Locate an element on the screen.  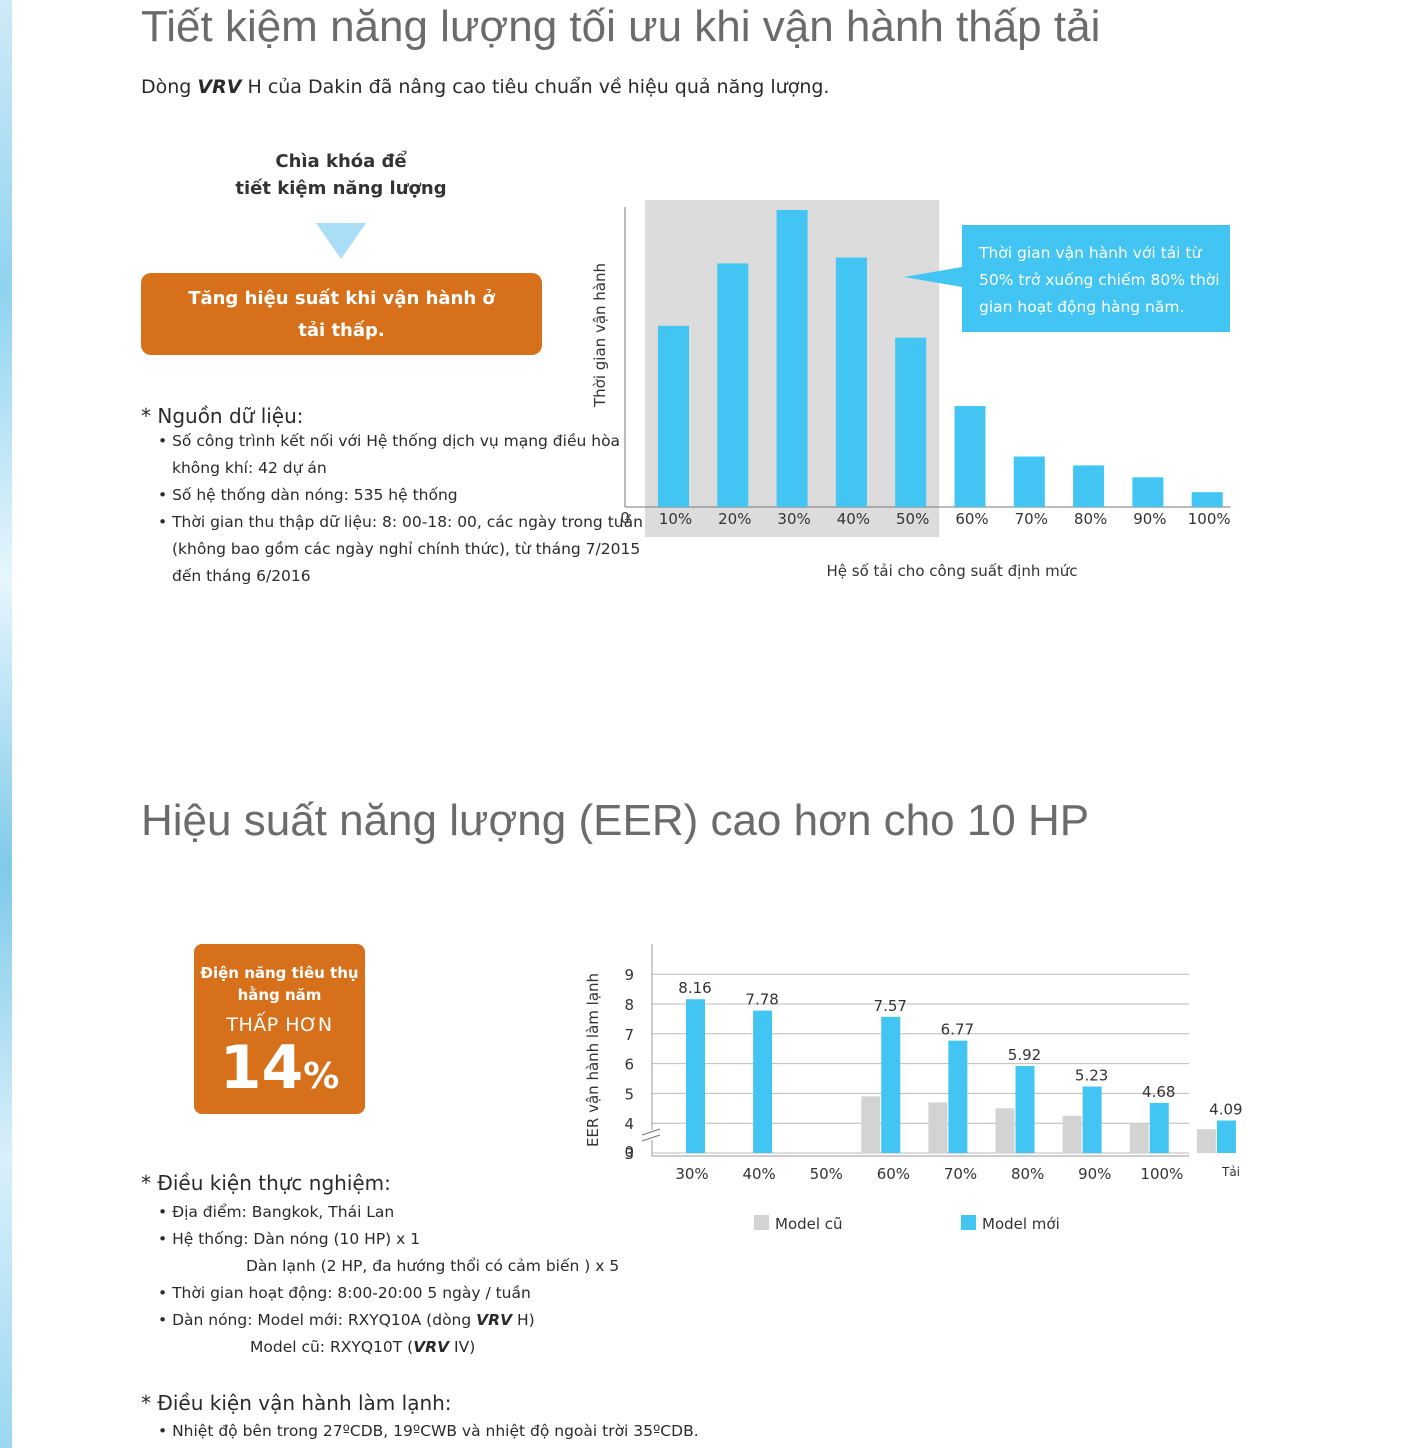
callout-pointer is located at coordinates (933, 277).